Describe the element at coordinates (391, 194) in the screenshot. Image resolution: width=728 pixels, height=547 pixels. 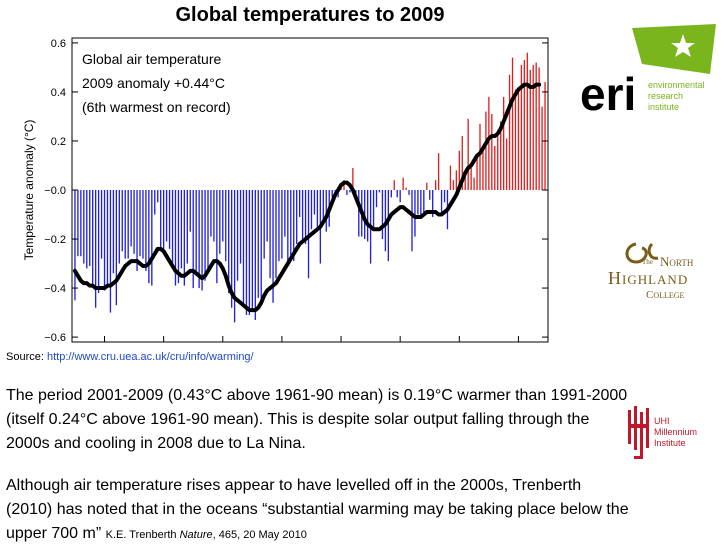
I see `anomaly-bar-1957` at that location.